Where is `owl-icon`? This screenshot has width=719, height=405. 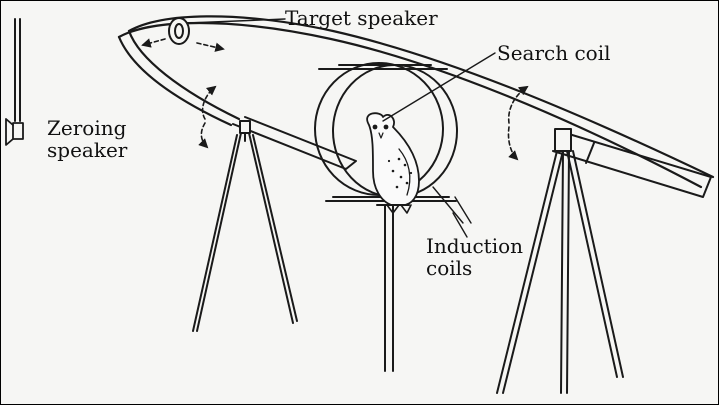
owl-icon is located at coordinates (393, 163).